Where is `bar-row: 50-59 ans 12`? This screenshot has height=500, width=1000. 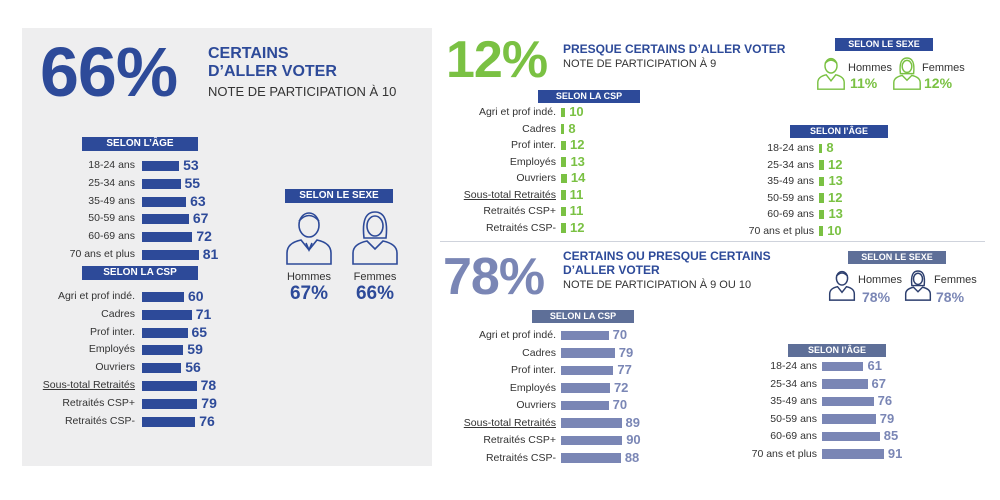 bar-row: 50-59 ans 12 is located at coordinates (445, 198).